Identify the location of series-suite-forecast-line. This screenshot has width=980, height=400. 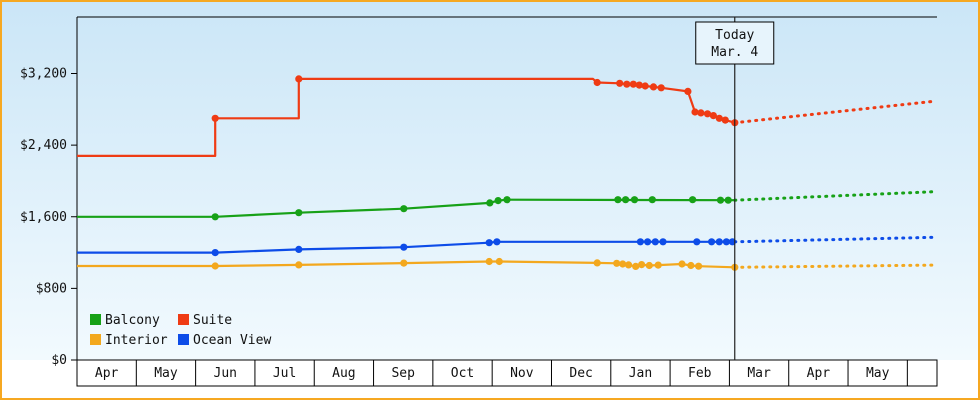
(834, 112).